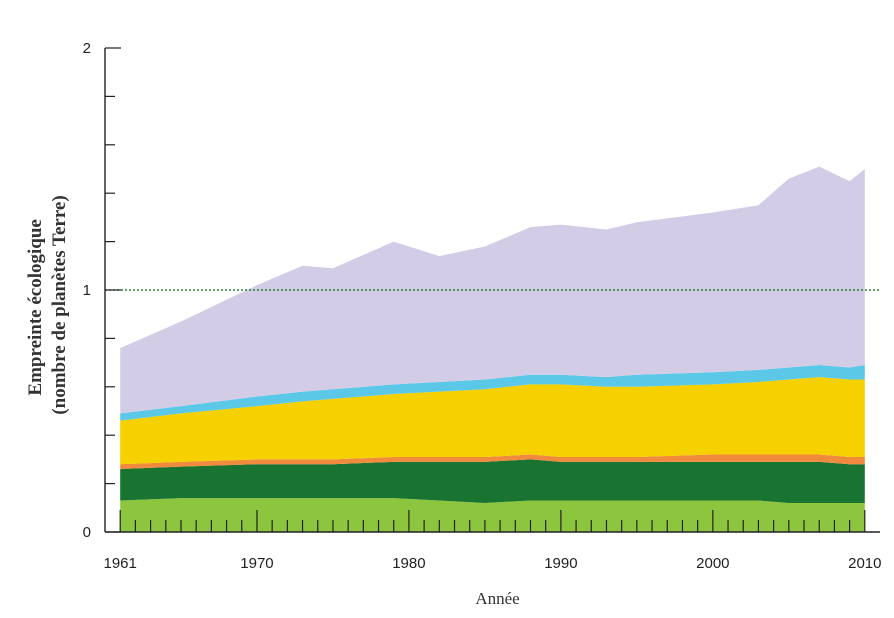  What do you see at coordinates (712, 563) in the screenshot?
I see `x-tick-label: 2000` at bounding box center [712, 563].